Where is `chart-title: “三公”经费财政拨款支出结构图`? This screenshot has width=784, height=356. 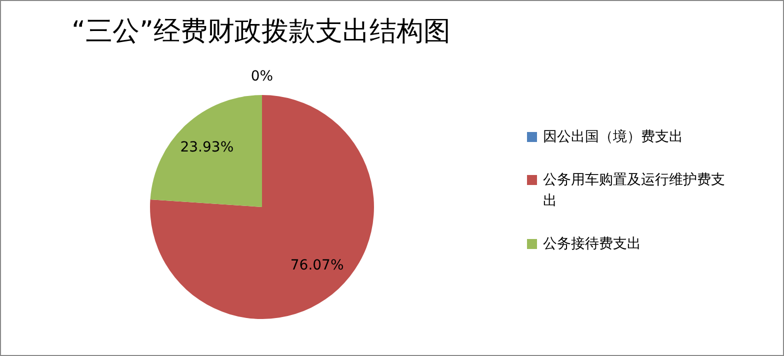 chart-title: “三公”经费财政拨款支出结构图 is located at coordinates (261, 32).